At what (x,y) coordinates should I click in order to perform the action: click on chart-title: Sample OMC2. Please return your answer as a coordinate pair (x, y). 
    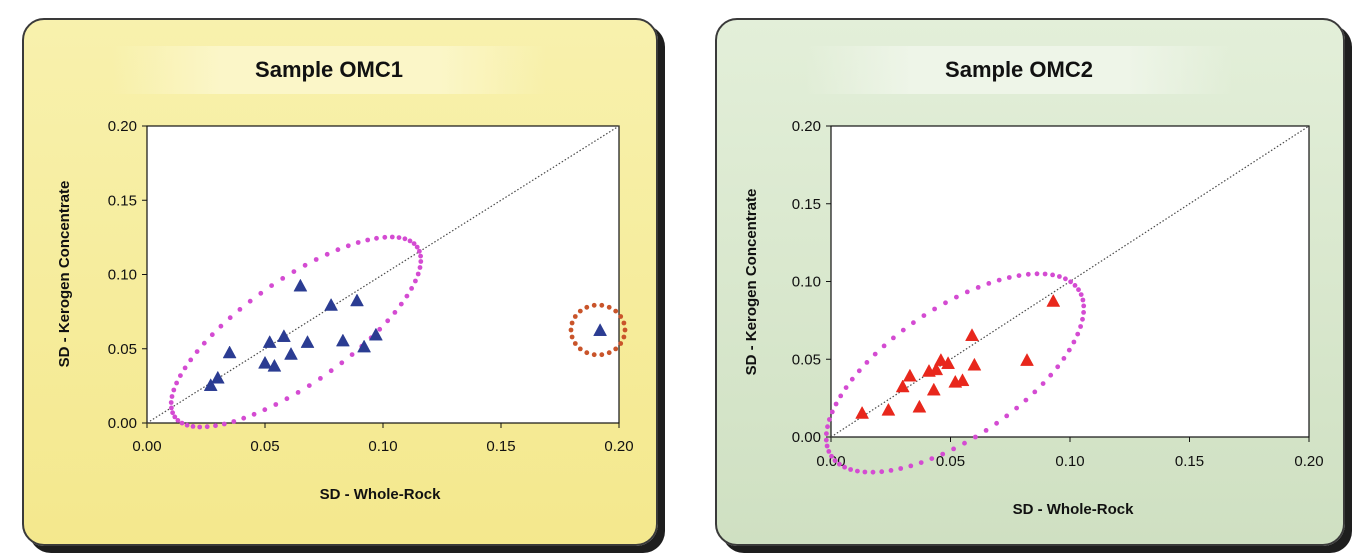
    Looking at the image, I should click on (1019, 70).